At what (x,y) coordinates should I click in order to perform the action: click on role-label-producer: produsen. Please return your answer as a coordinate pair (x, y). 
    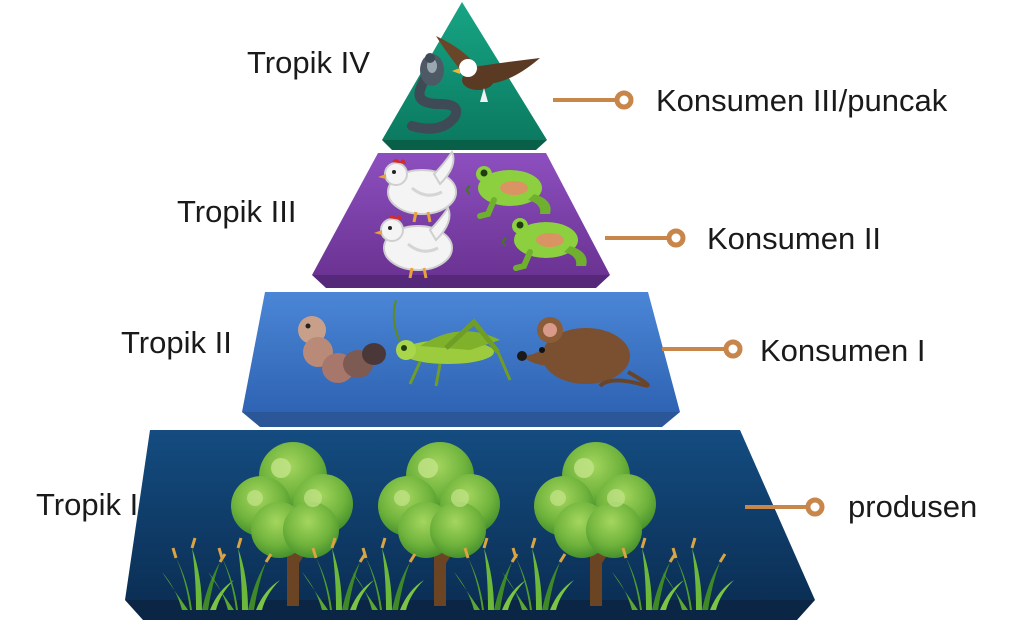
    Looking at the image, I should click on (913, 506).